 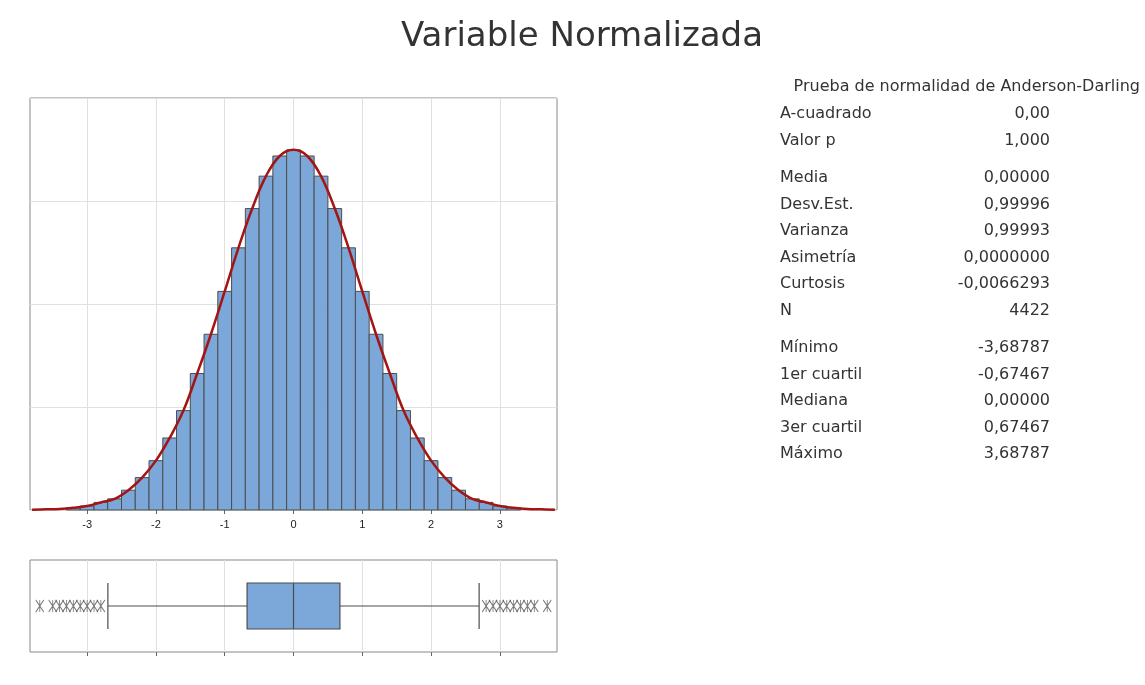 I want to click on text: Desv.Est., so click(x=817, y=203).